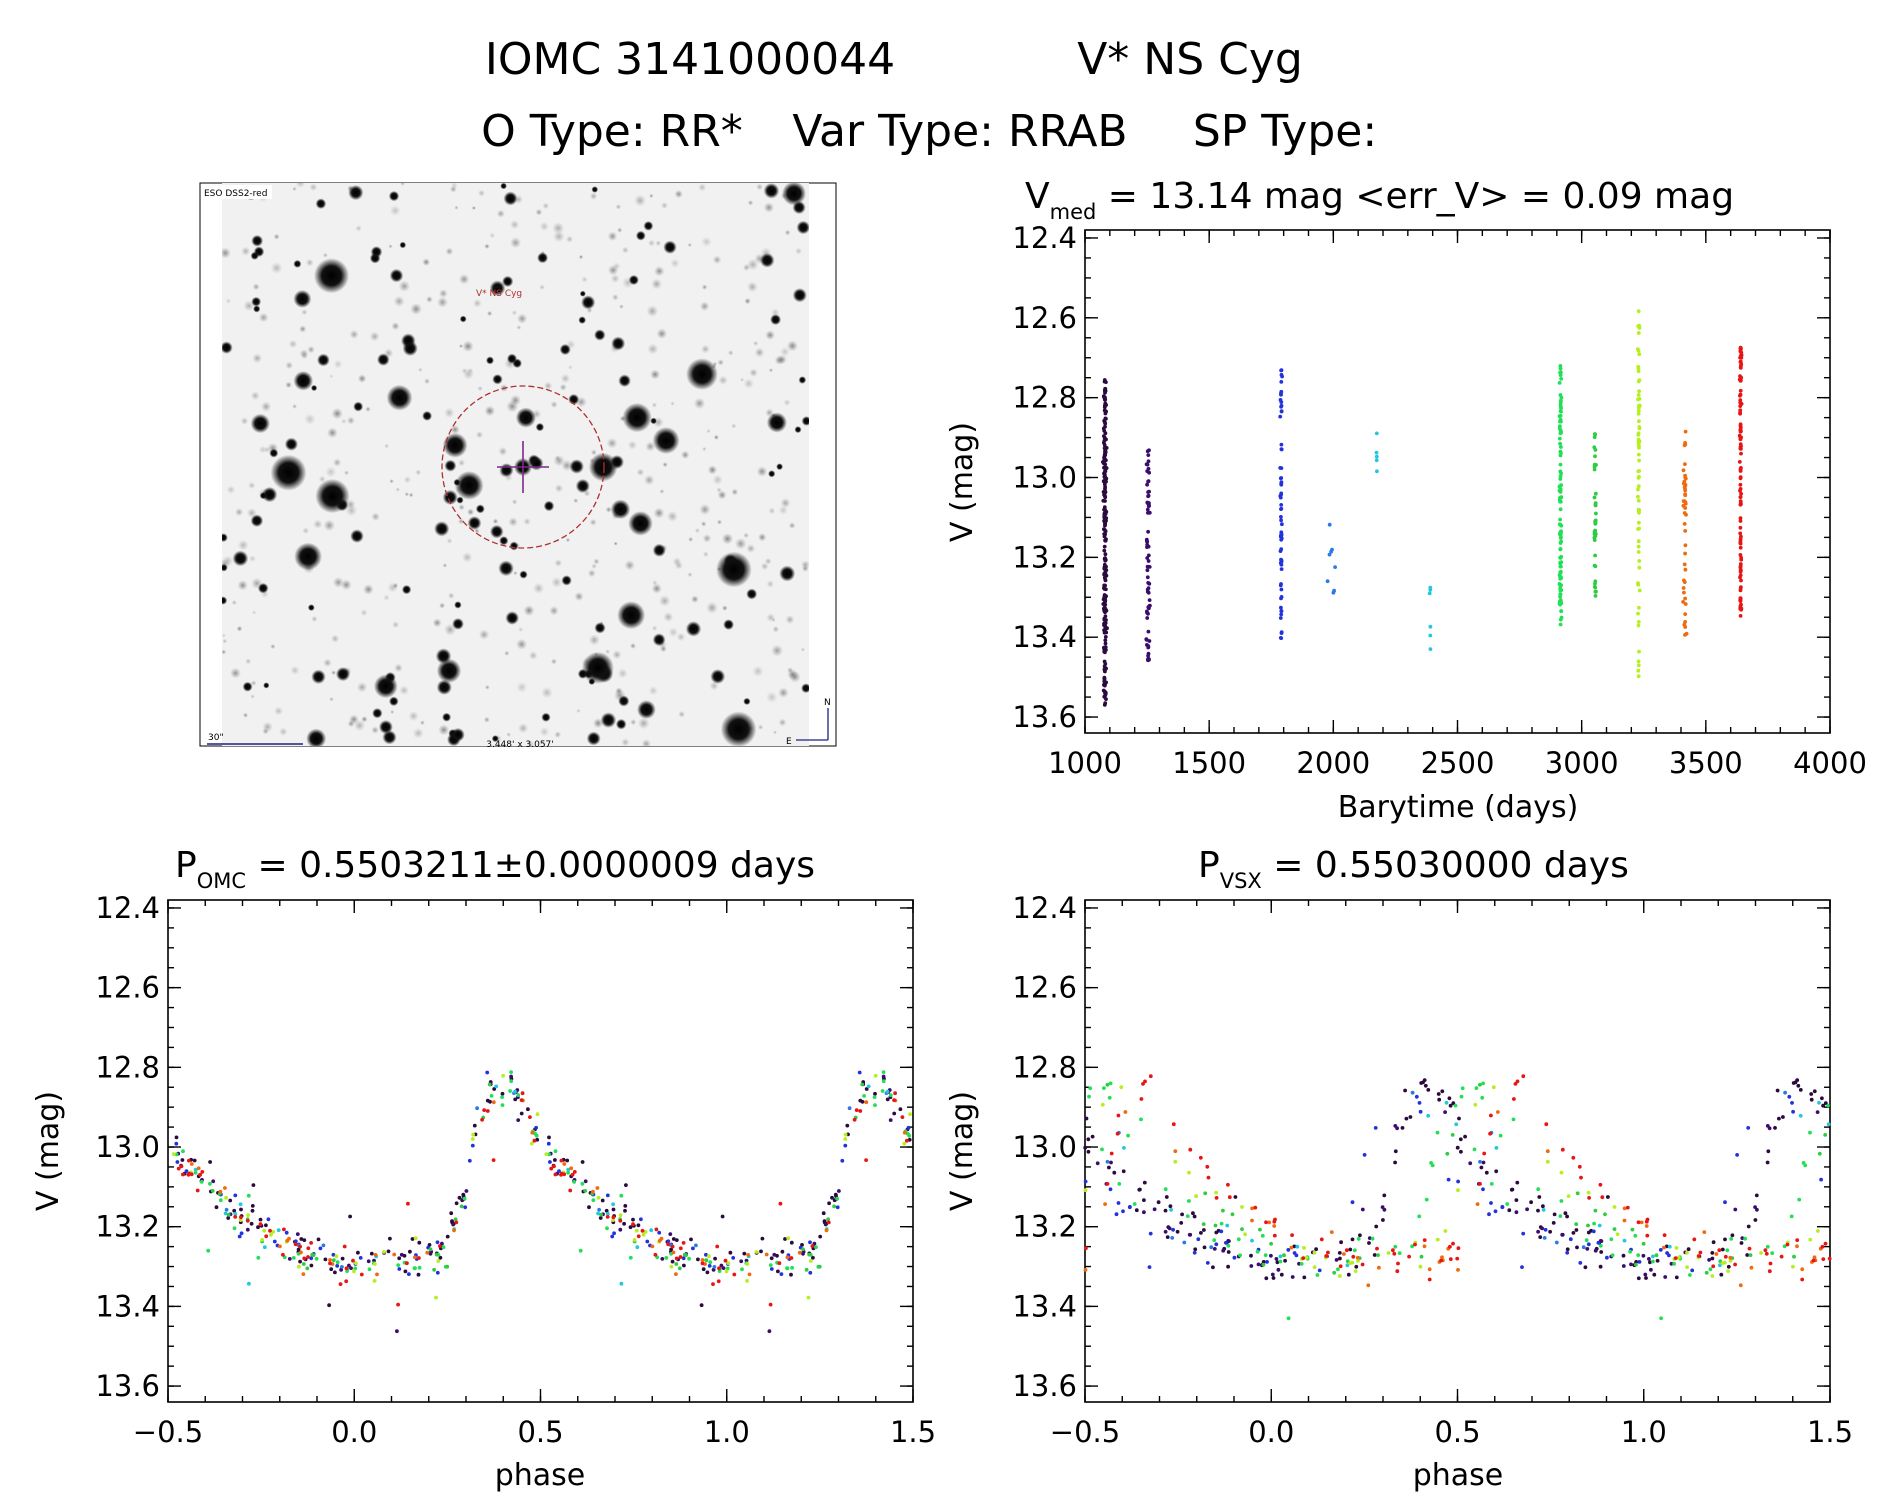 This screenshot has width=1889, height=1494. Describe the element at coordinates (127, 988) in the screenshot. I see `y-tick-label: 12.6` at that location.